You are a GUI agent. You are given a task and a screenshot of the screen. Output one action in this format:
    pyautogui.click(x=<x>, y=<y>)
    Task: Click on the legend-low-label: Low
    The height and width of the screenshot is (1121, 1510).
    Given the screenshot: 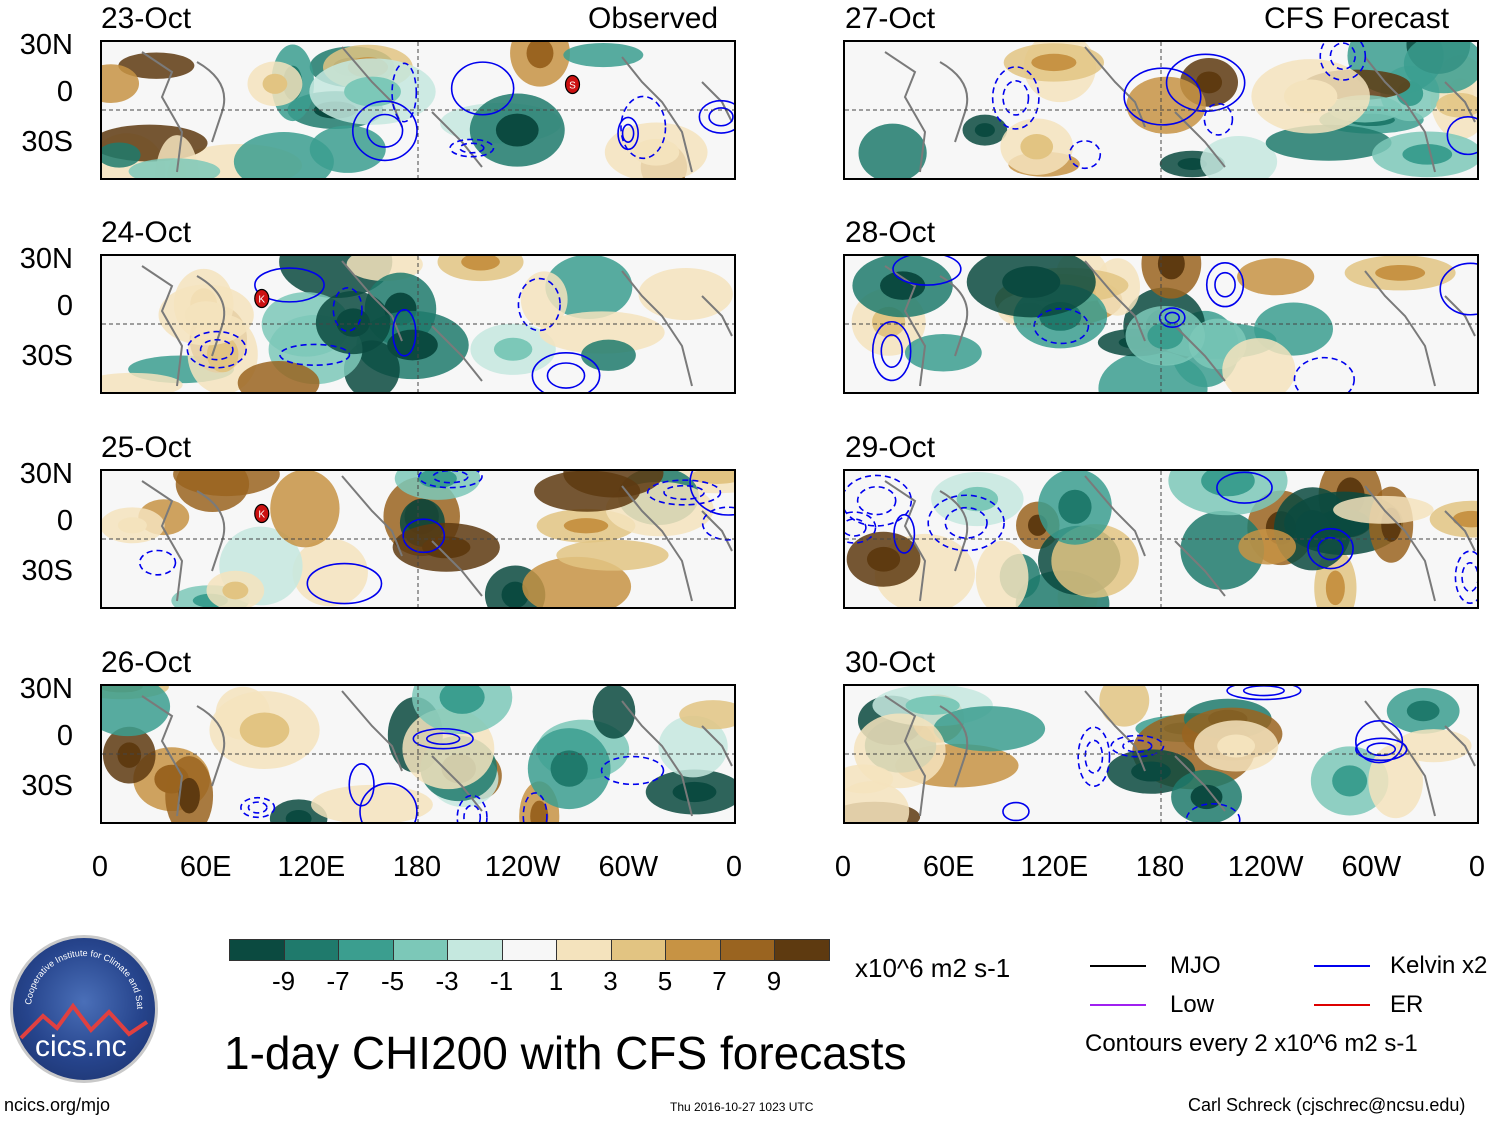 What is the action you would take?
    pyautogui.click(x=1192, y=1004)
    